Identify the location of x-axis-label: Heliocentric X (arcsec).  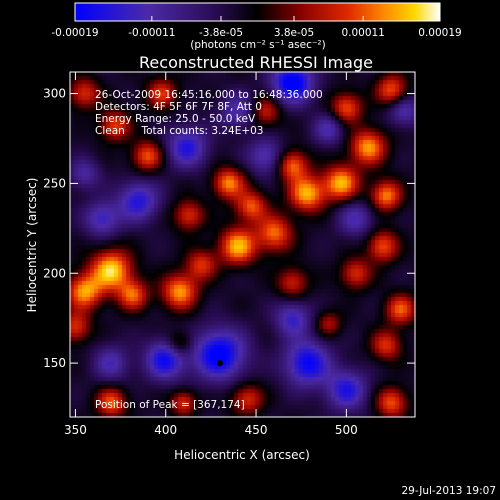
(242, 455).